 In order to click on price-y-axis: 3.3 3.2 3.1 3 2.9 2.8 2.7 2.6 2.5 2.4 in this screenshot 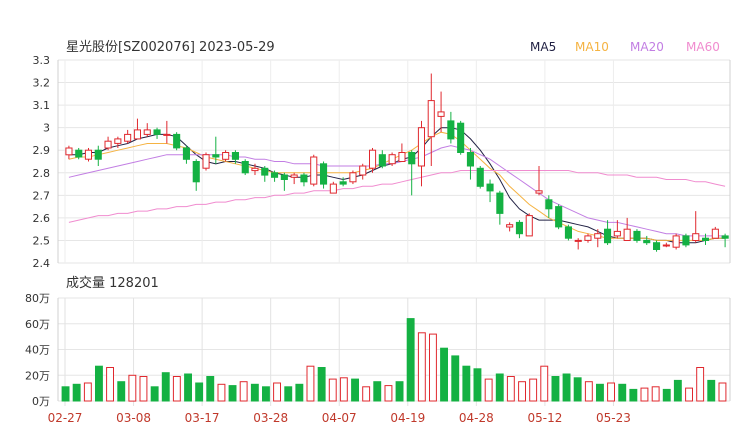, I will do `click(42, 162)`.